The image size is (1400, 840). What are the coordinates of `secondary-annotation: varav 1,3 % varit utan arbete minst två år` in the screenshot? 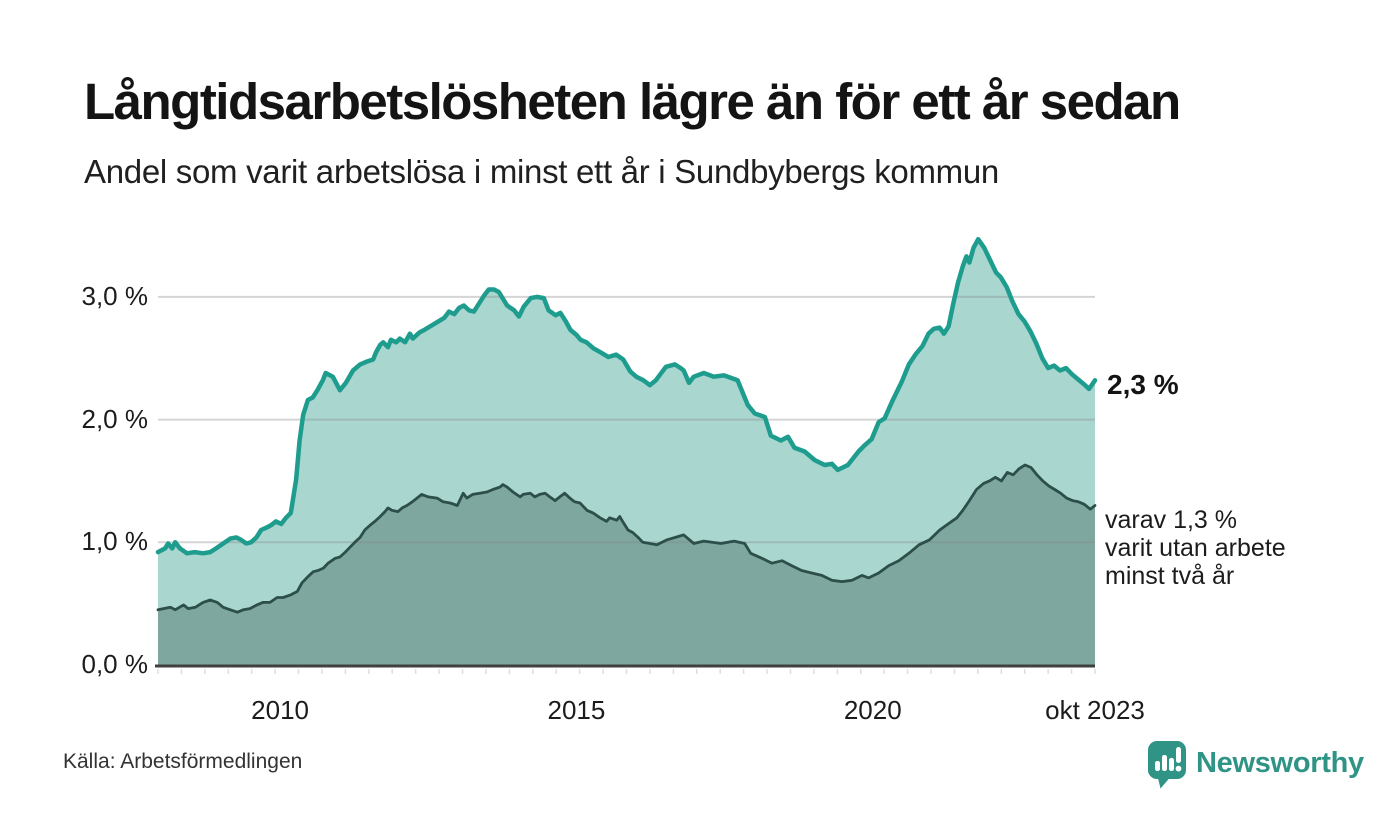 It's located at (1195, 548).